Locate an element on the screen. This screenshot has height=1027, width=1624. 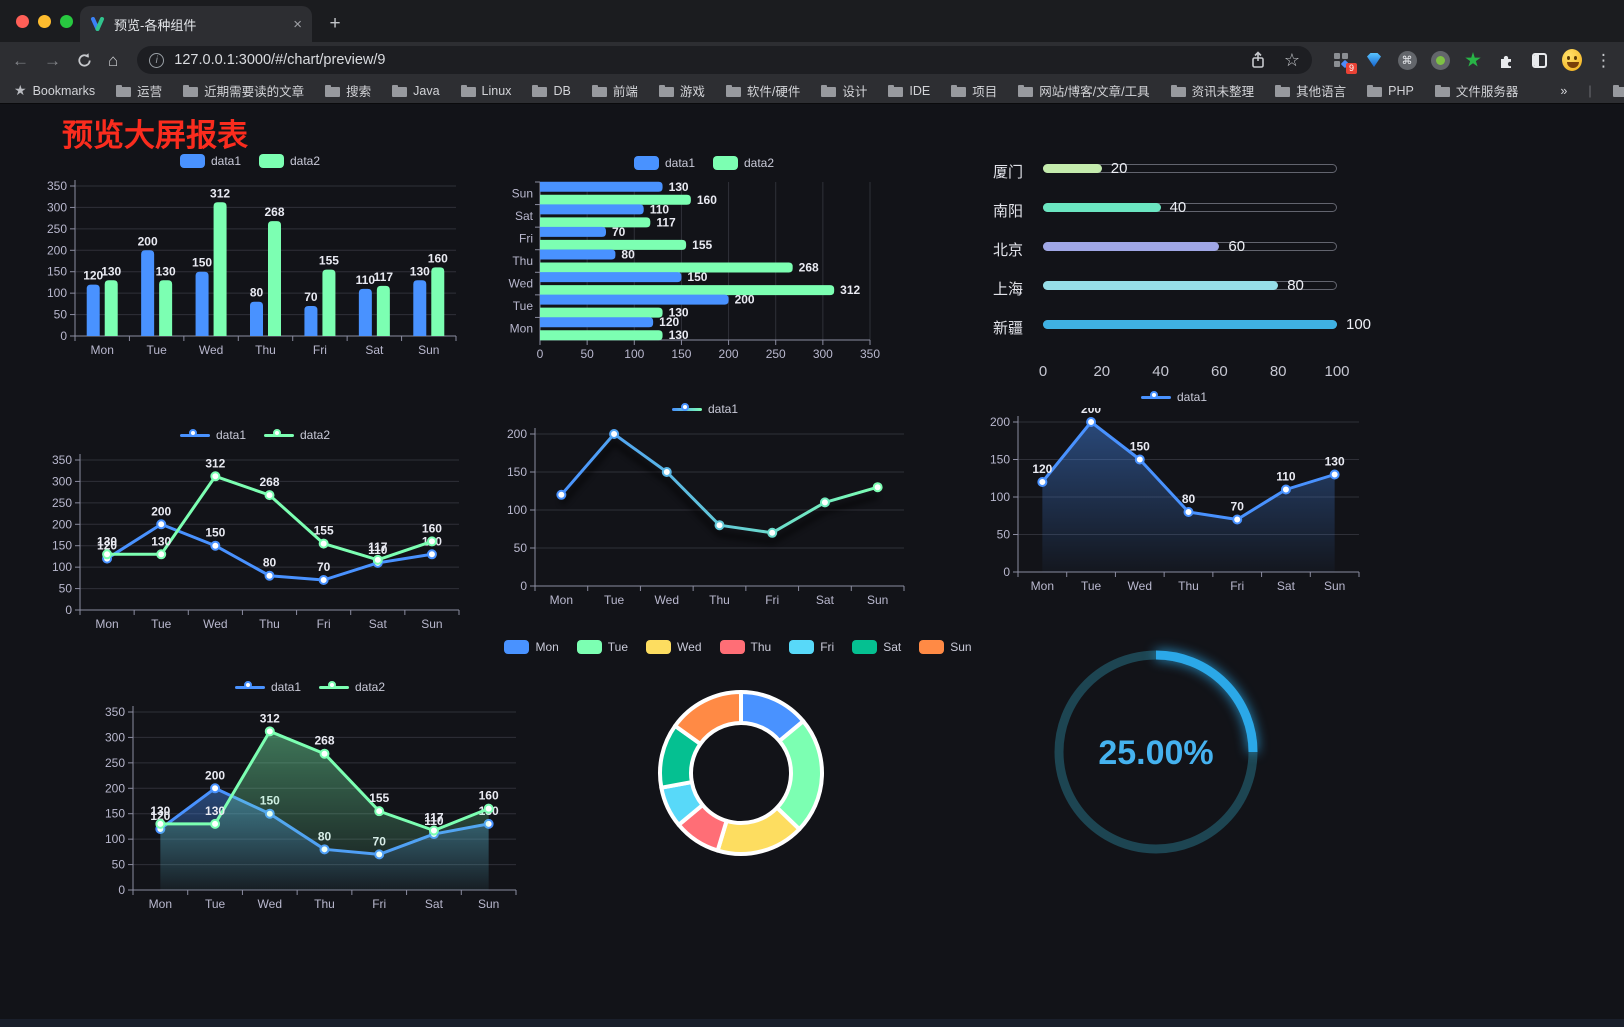
puzzle-extensions-icon is located at coordinates (1506, 60).